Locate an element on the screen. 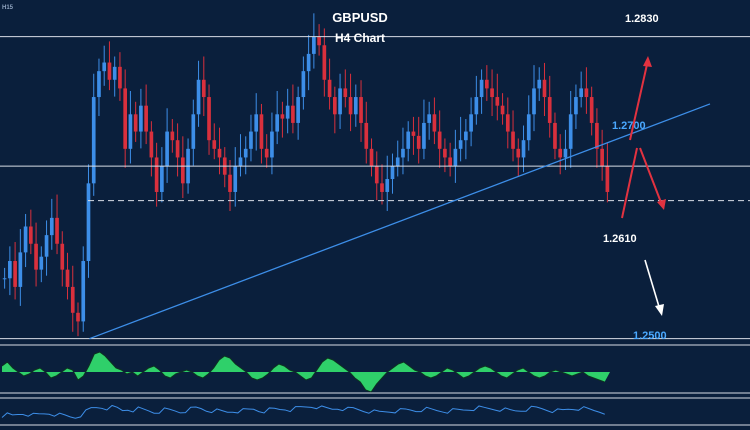 This screenshot has width=750, height=430. rsi-line is located at coordinates (303, 411).